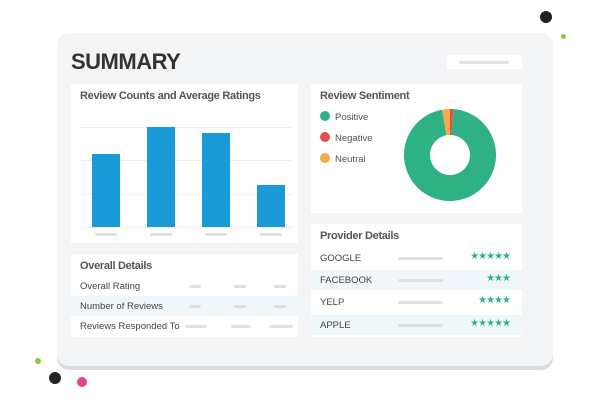 Image resolution: width=601 pixels, height=400 pixels. I want to click on donut-chart, so click(450, 155).